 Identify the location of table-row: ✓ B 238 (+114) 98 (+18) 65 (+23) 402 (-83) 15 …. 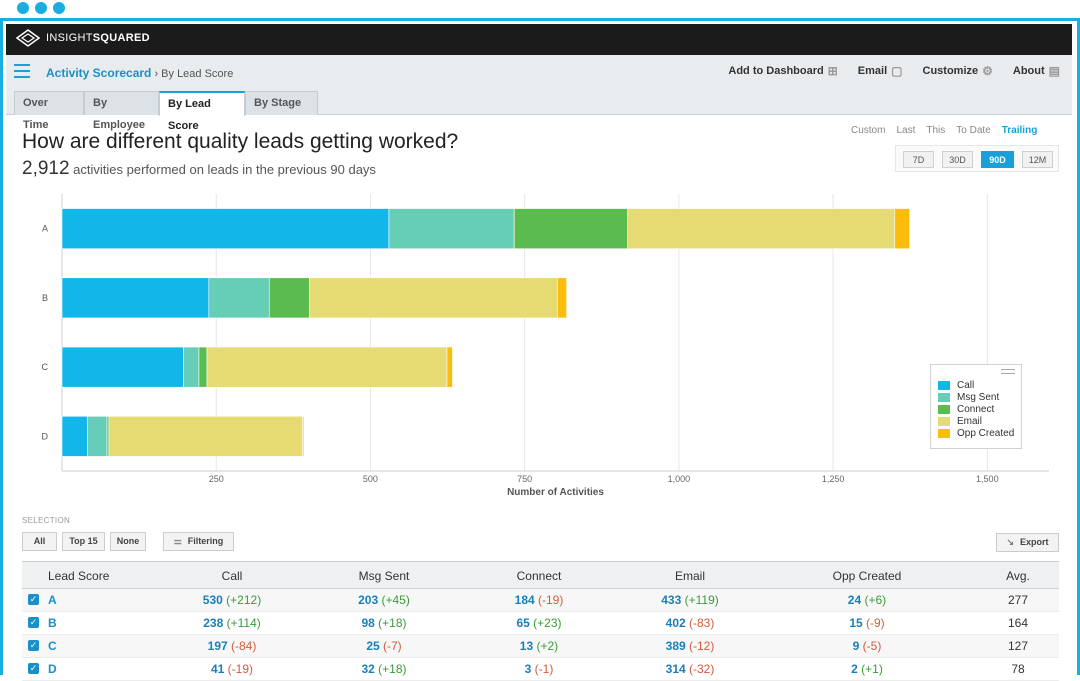
(540, 623).